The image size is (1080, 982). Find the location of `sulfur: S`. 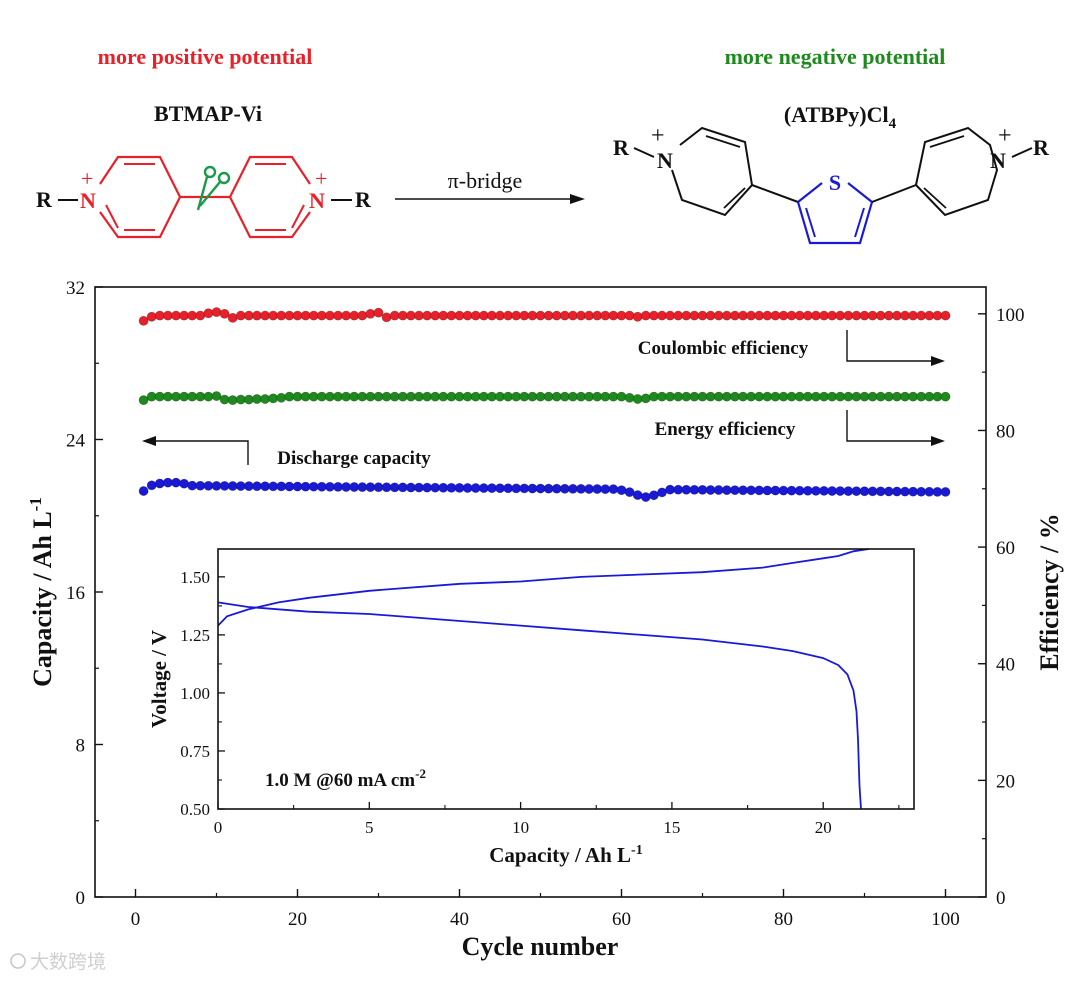

sulfur: S is located at coordinates (835, 182).